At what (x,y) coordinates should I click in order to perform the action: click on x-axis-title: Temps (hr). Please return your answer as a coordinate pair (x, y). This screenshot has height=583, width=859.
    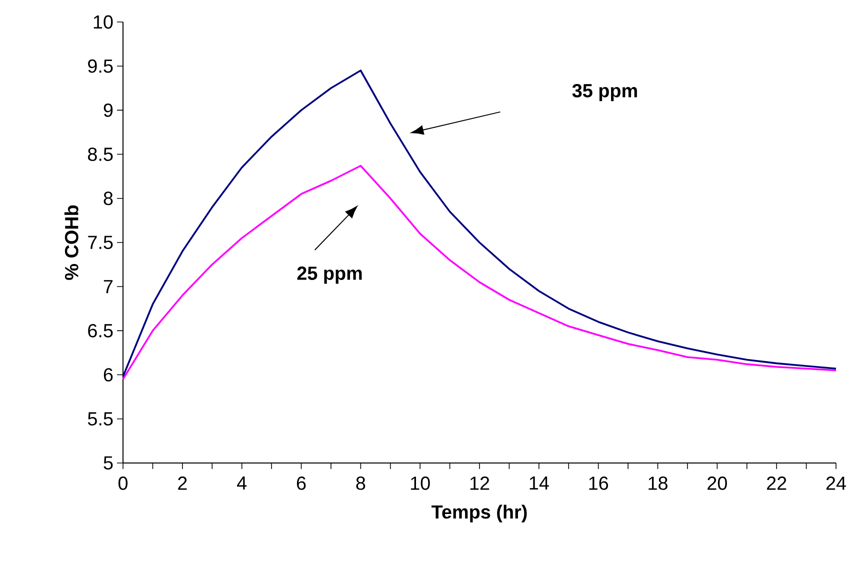
    Looking at the image, I should click on (479, 513).